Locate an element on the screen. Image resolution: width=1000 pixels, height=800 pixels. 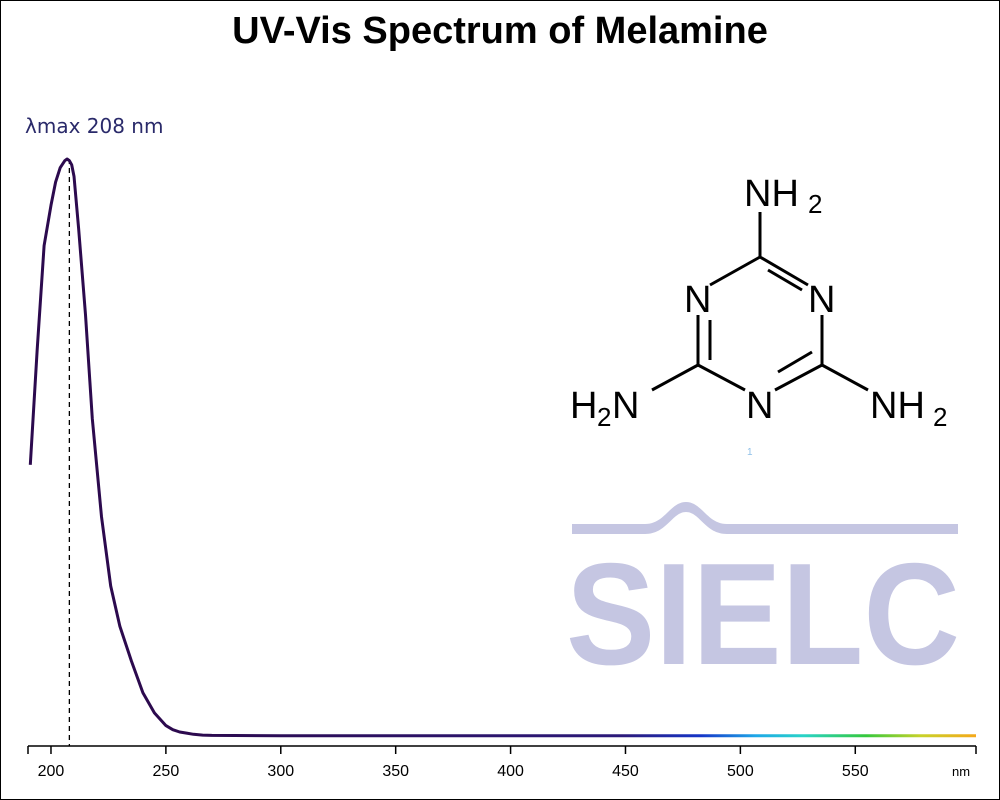
logo-wave is located at coordinates (765, 518).